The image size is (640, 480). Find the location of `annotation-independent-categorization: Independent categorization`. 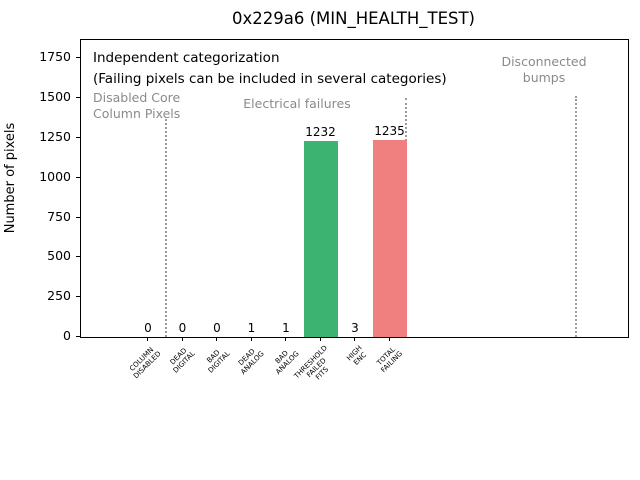

annotation-independent-categorization: Independent categorization is located at coordinates (186, 58).